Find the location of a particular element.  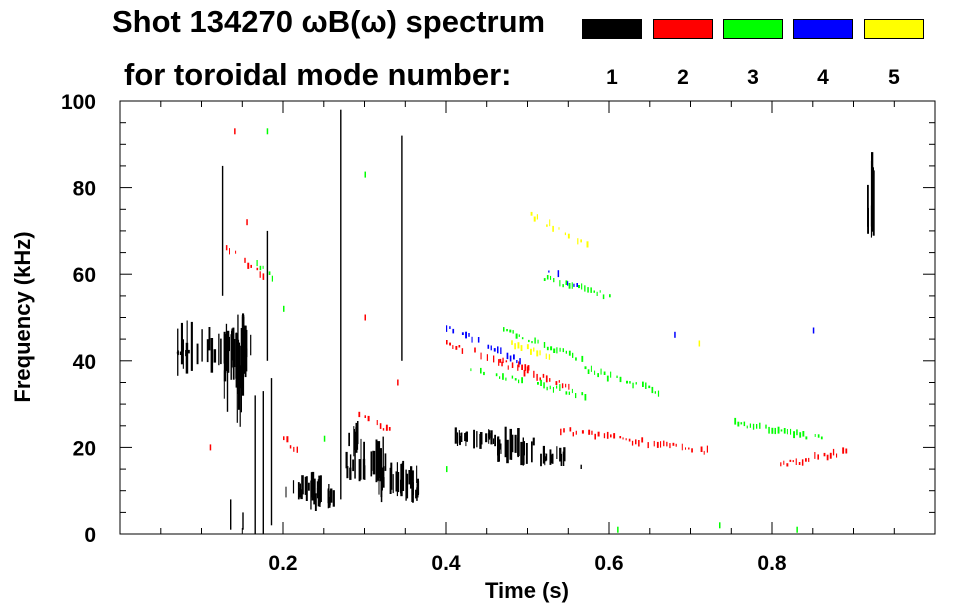

legend-label-mode-1: 1 is located at coordinates (612, 77).